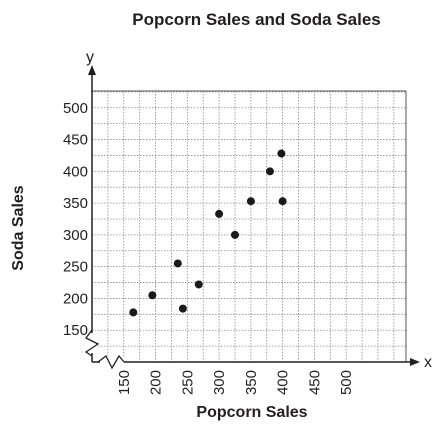 This screenshot has height=428, width=433. What do you see at coordinates (219, 382) in the screenshot?
I see `x-tick-label: 300` at bounding box center [219, 382].